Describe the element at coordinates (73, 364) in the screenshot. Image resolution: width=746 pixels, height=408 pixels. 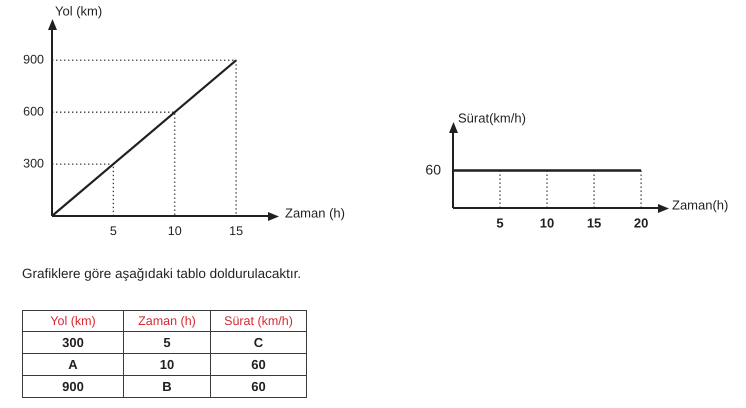
I see `text: A` at that location.